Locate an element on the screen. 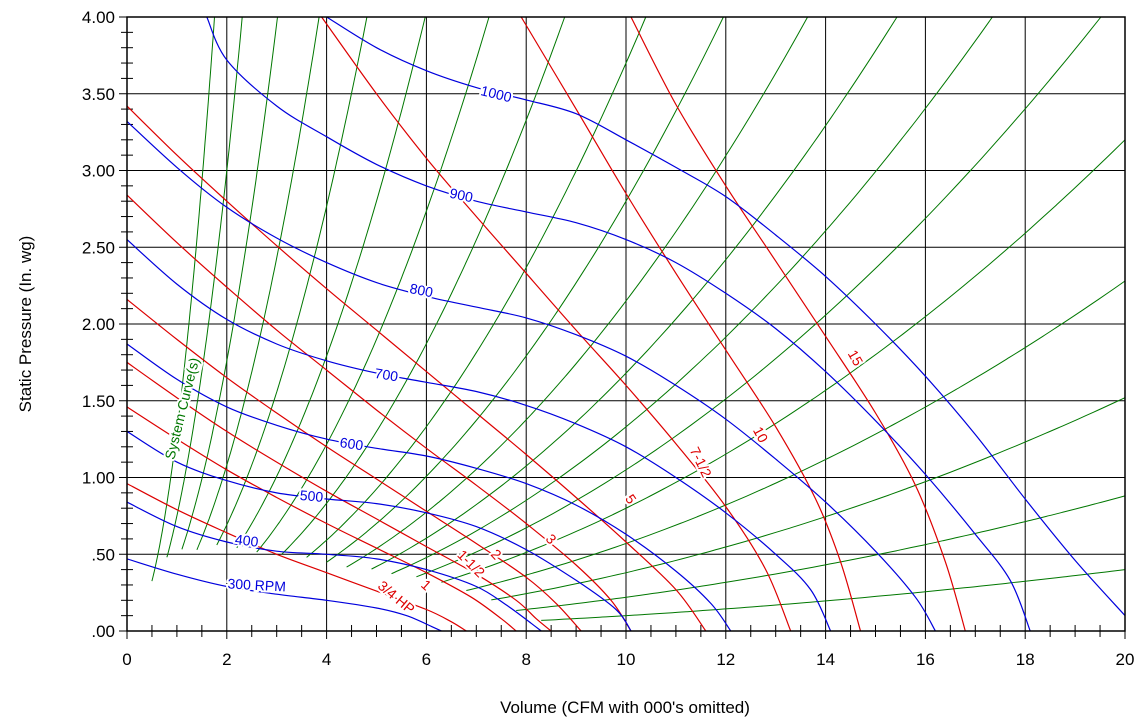 The height and width of the screenshot is (725, 1147). curve-label: 3/4 HP is located at coordinates (396, 597).